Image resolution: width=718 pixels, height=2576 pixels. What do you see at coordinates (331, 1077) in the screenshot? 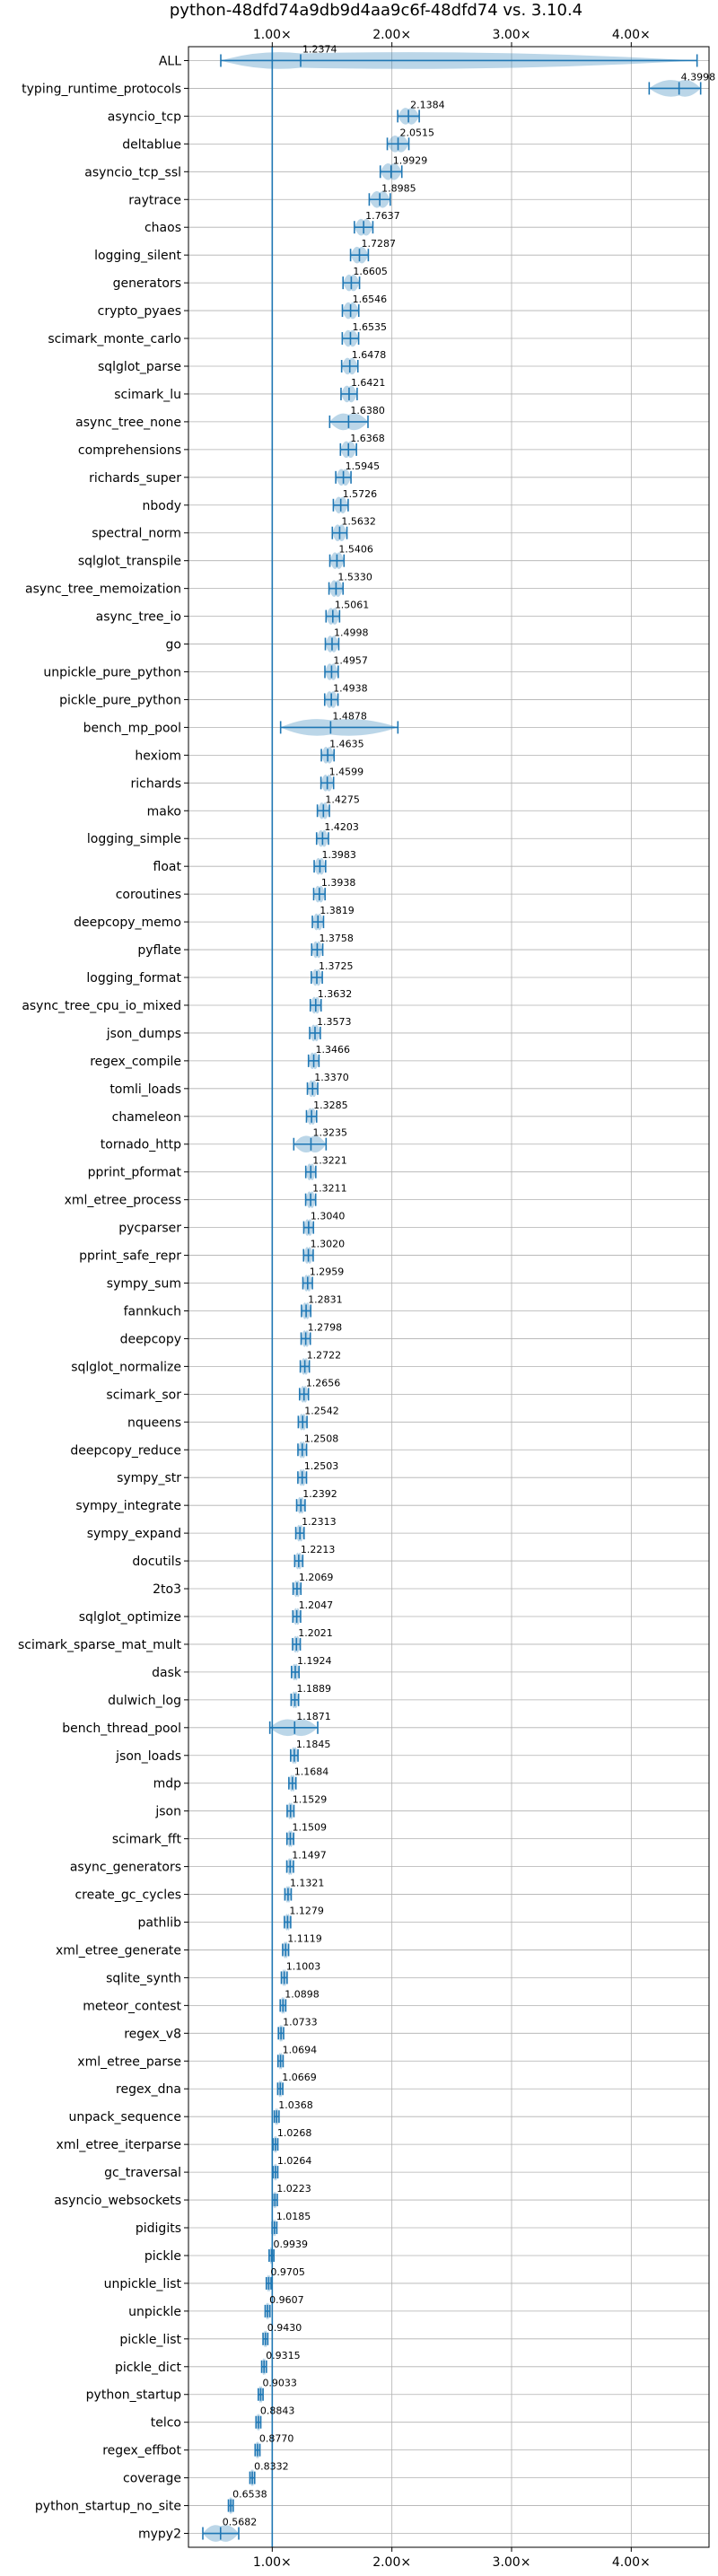
I see `value-label: 1.3370` at bounding box center [331, 1077].